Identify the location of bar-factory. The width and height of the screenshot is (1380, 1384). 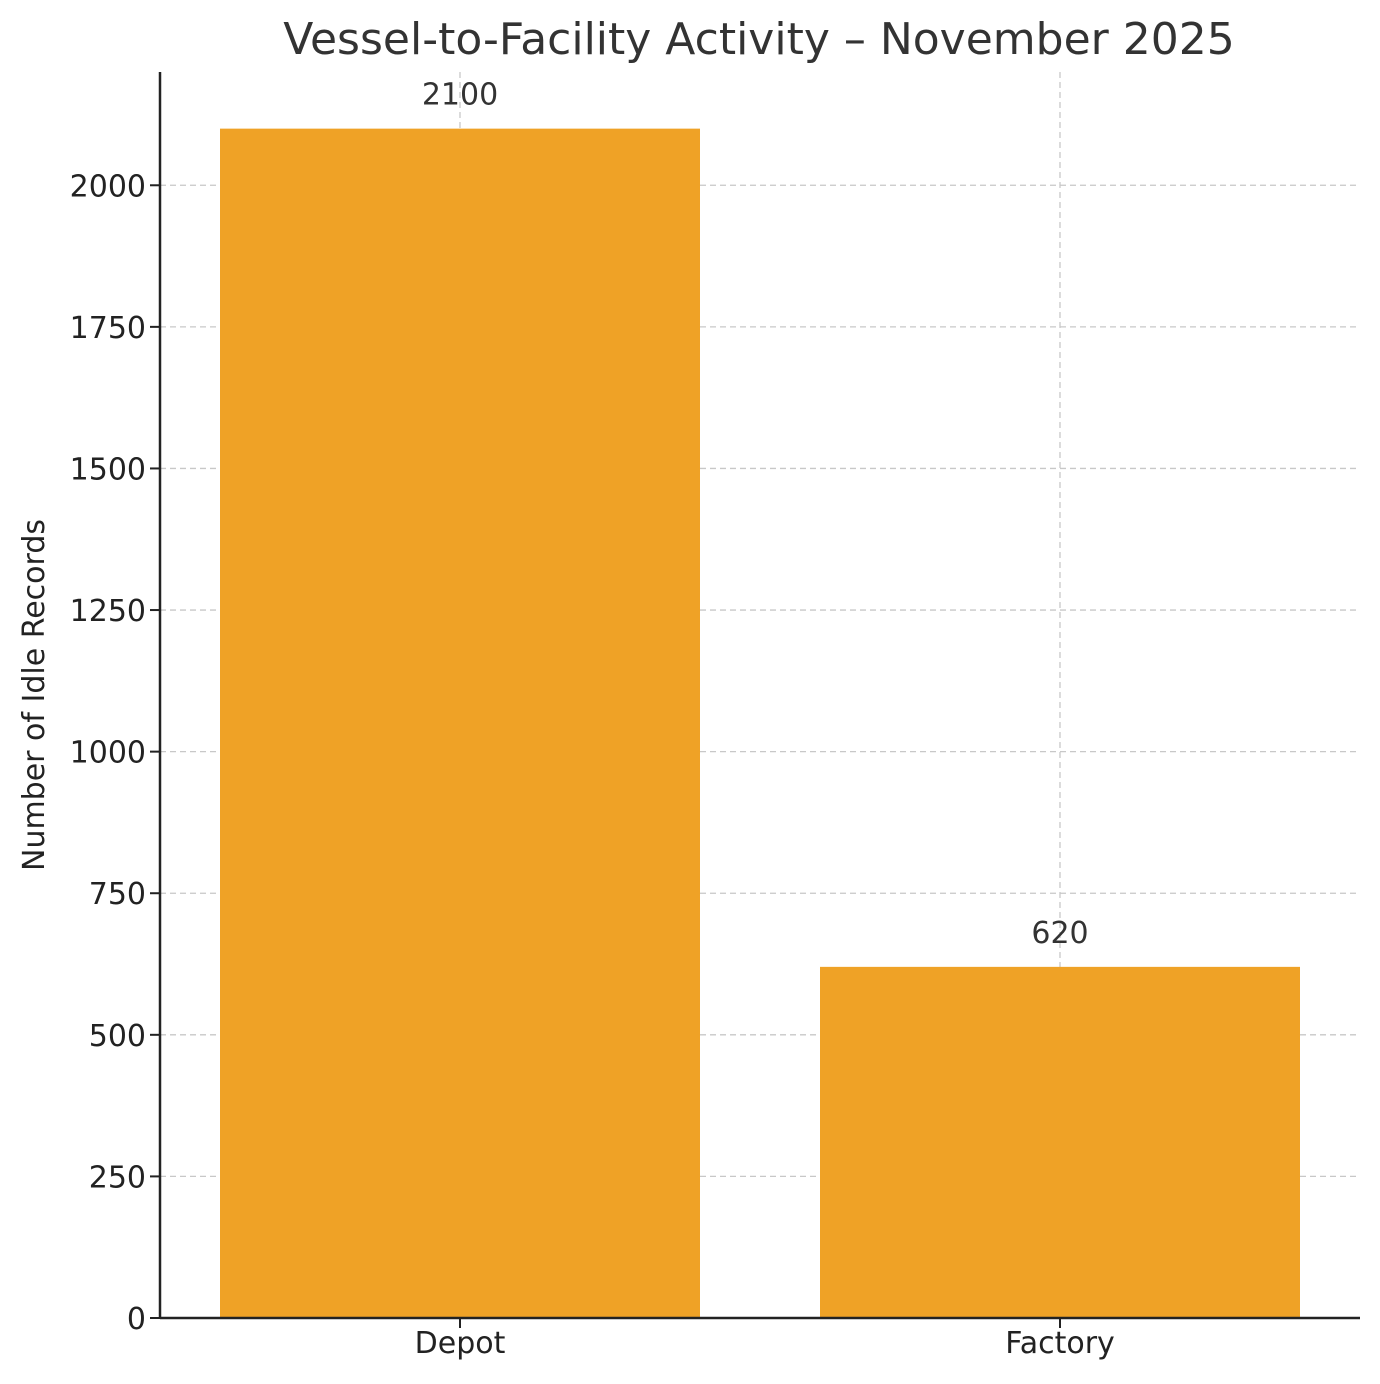
(1060, 1142).